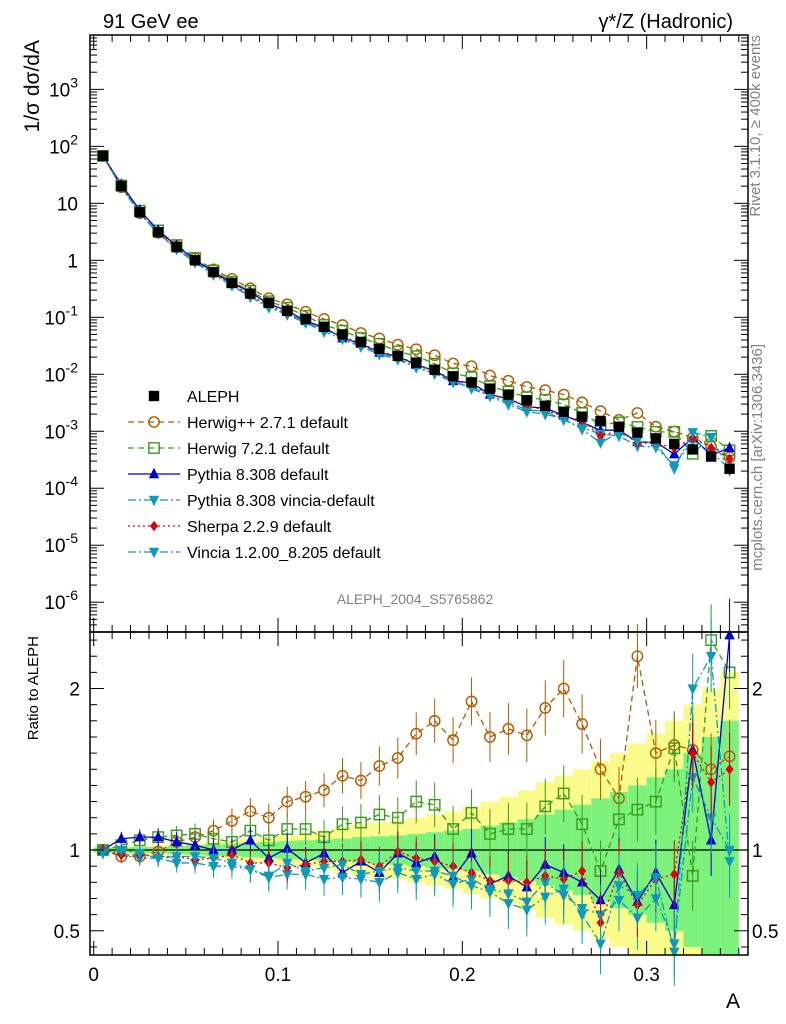 The width and height of the screenshot is (786, 1024). What do you see at coordinates (765, 932) in the screenshot?
I see `ratio-y-tick-label-right: 0.5` at bounding box center [765, 932].